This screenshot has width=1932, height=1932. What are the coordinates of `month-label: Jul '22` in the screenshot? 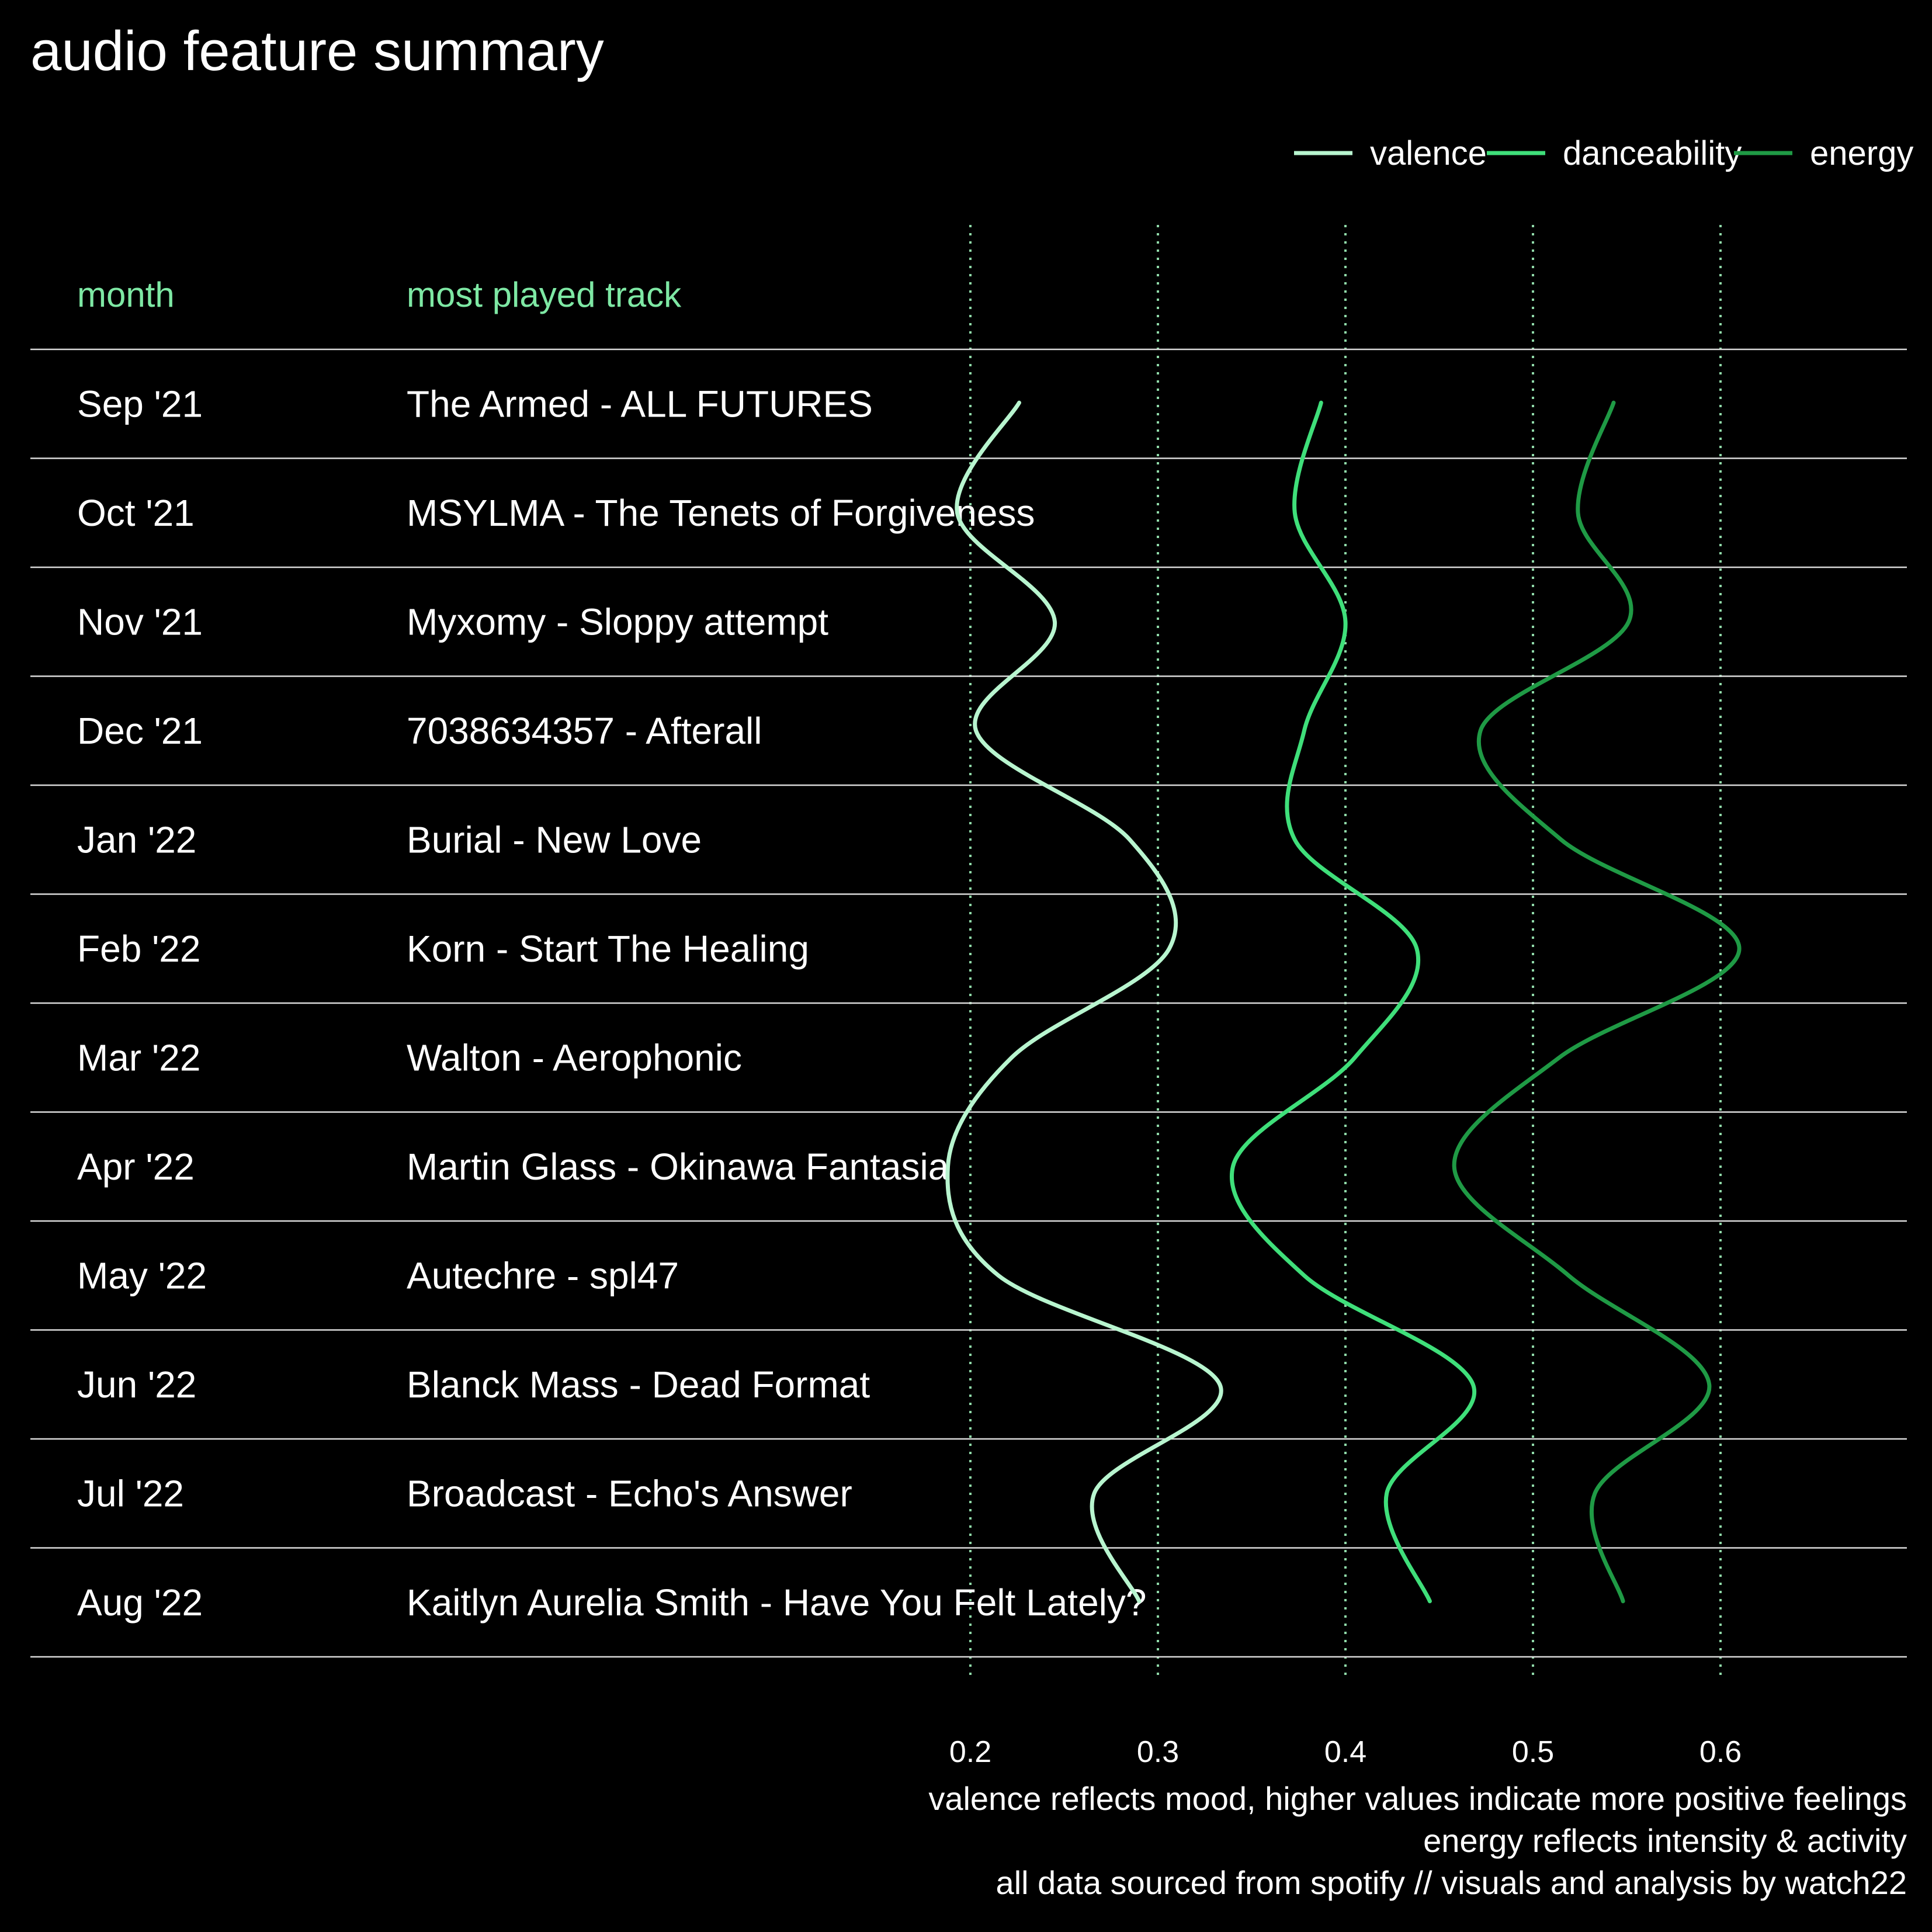 It's located at (130, 1493).